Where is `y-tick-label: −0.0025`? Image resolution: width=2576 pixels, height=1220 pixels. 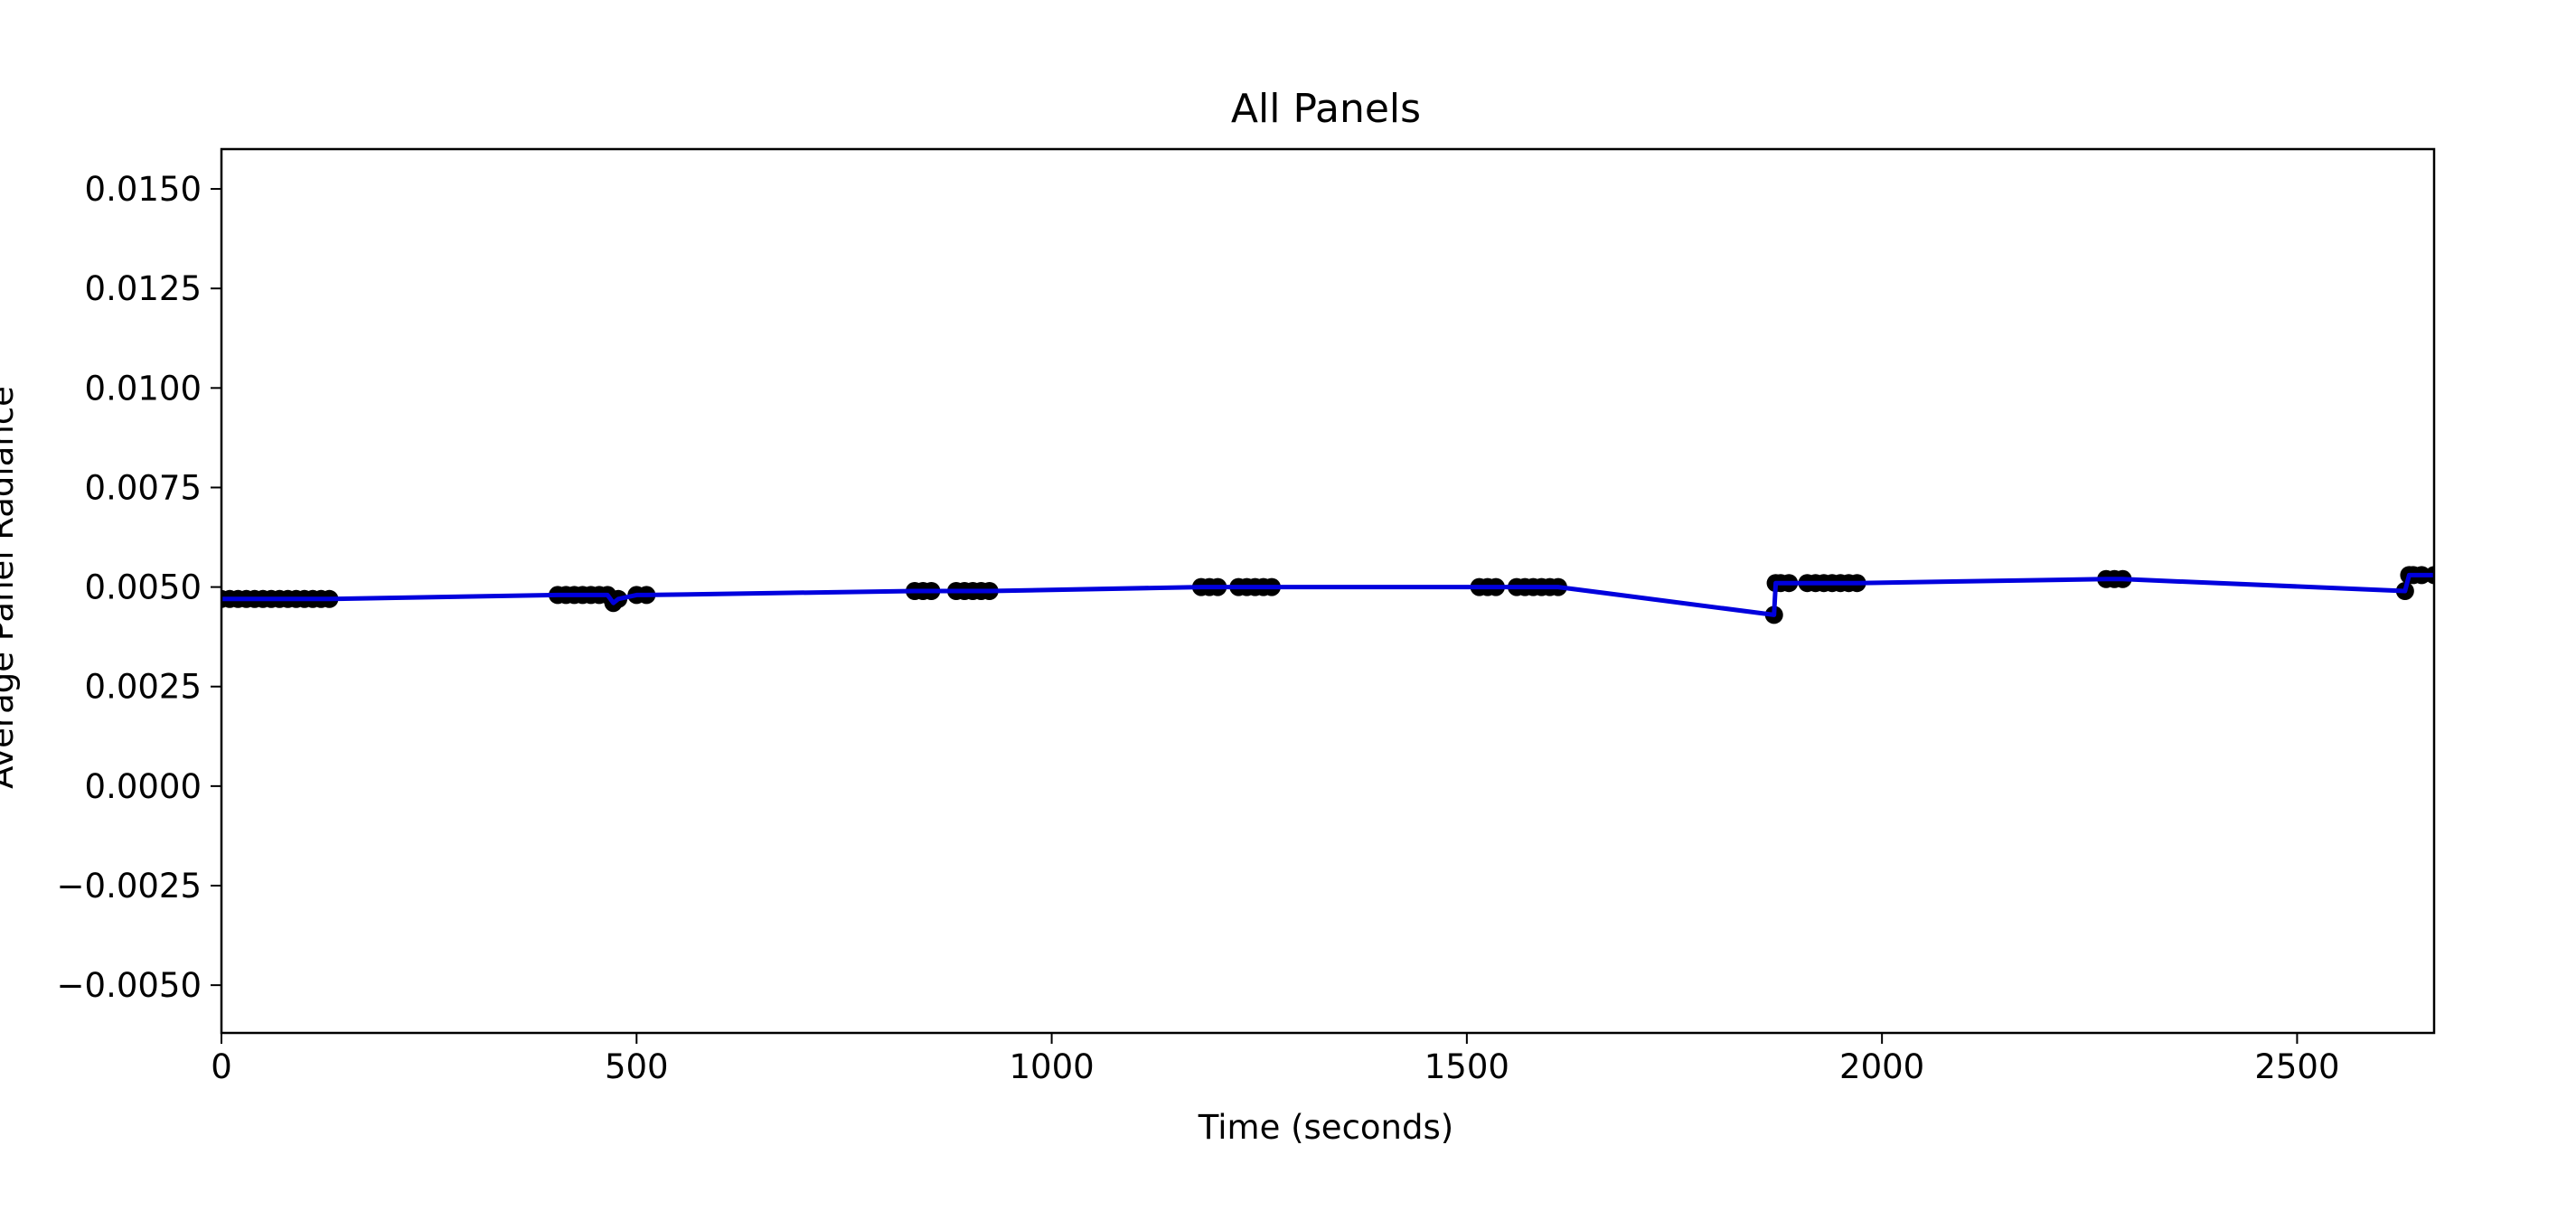
y-tick-label: −0.0025 is located at coordinates (130, 886).